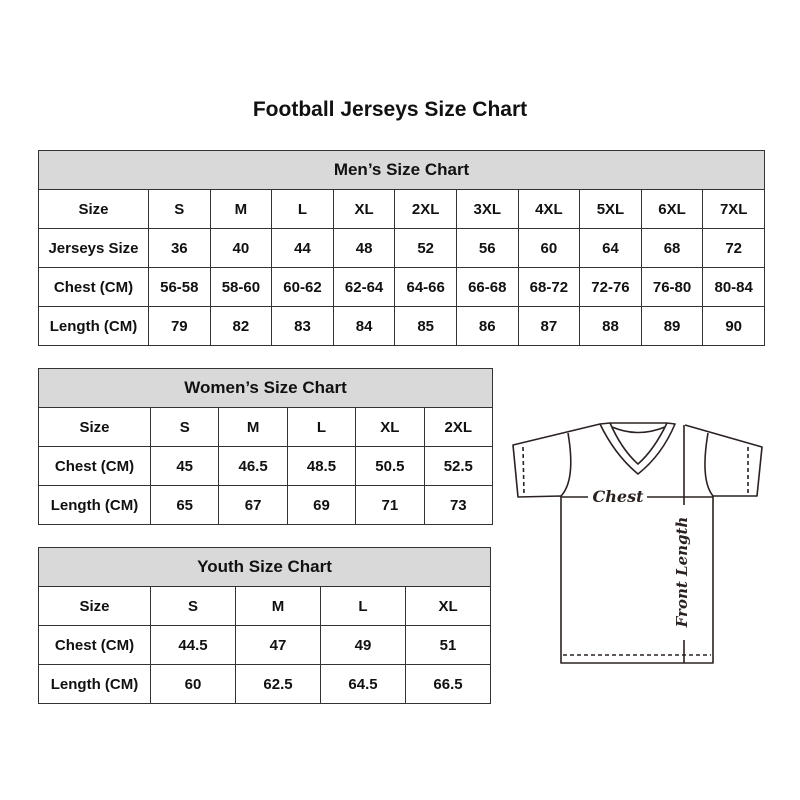  I want to click on table-row: Size S M L XL 2XL, so click(266, 427).